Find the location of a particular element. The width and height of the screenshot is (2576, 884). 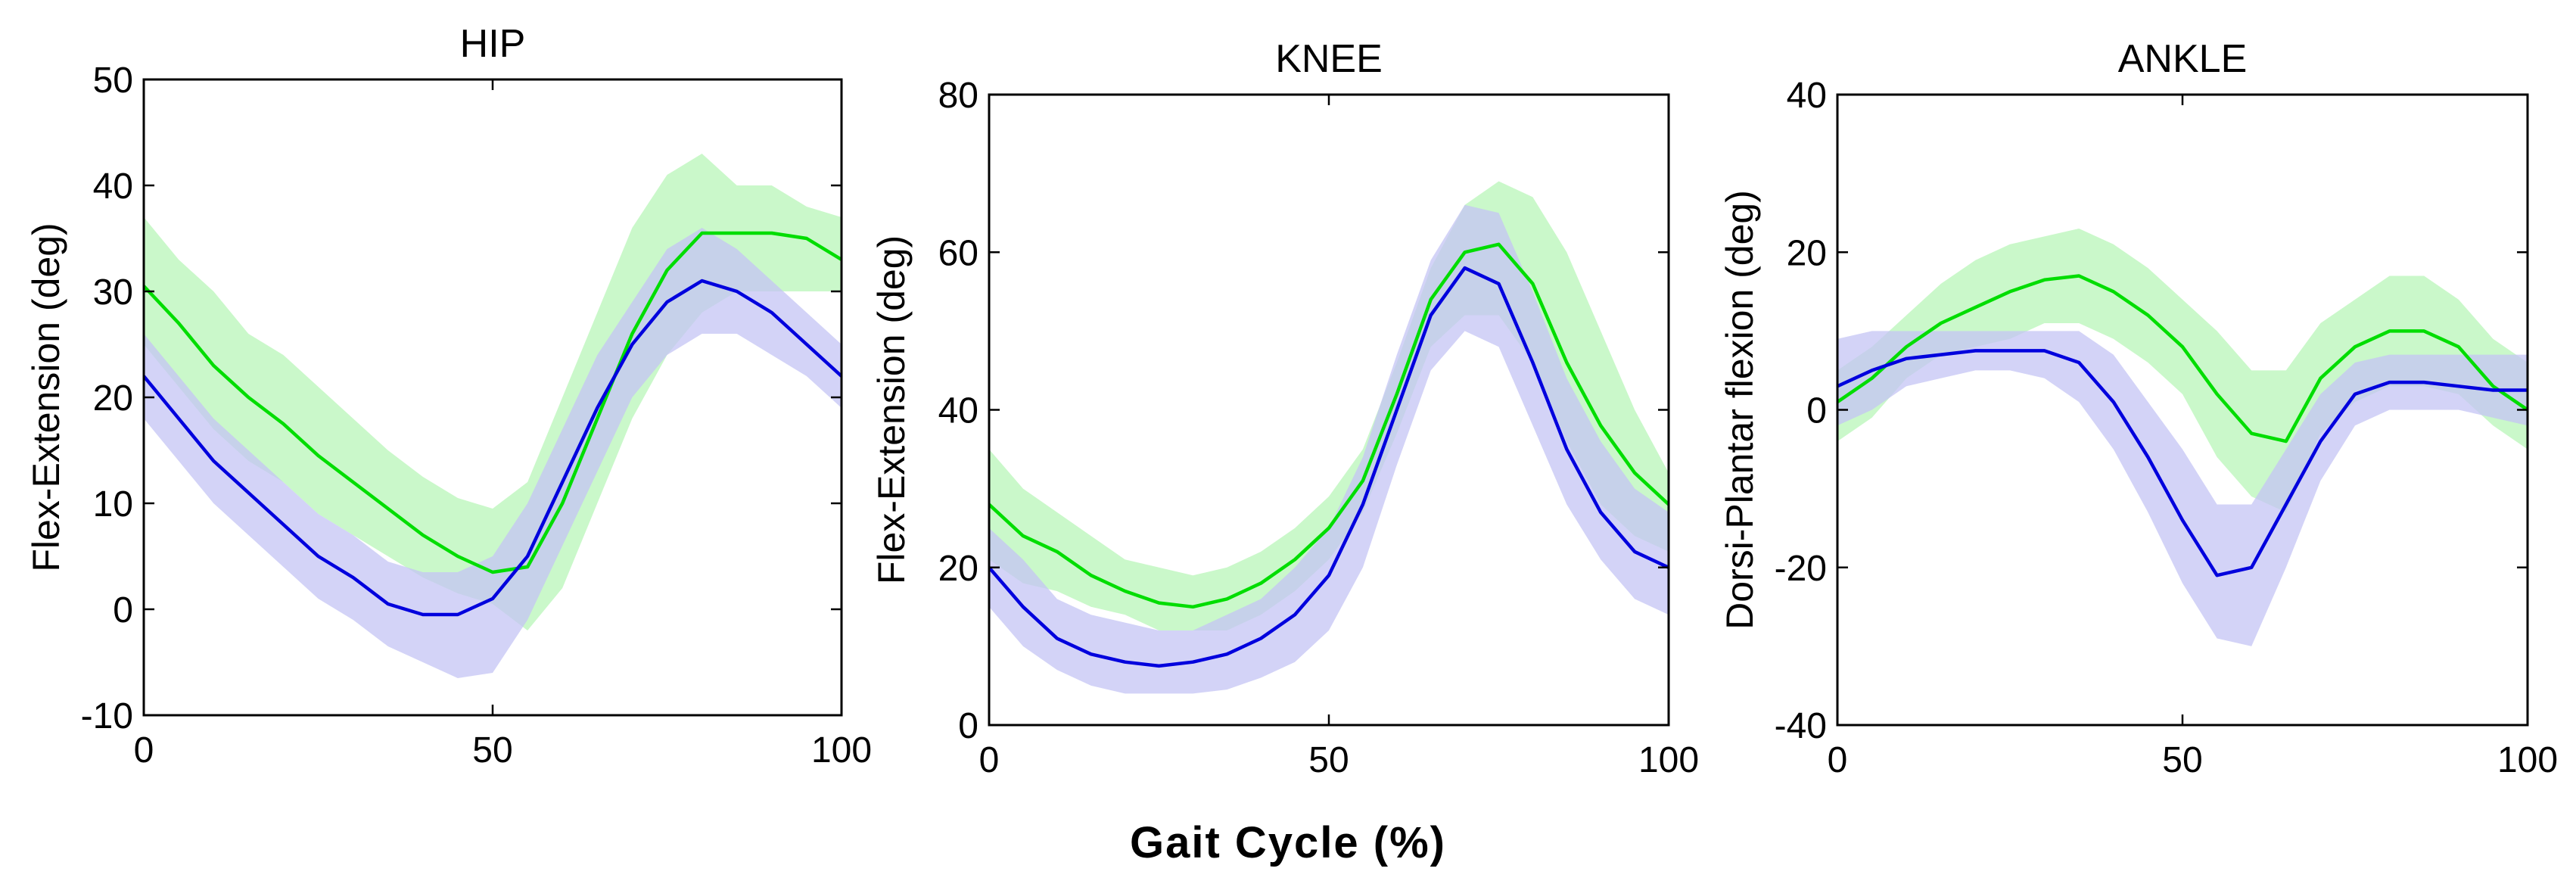

hip-y-tick-label: 50 is located at coordinates (113, 81).